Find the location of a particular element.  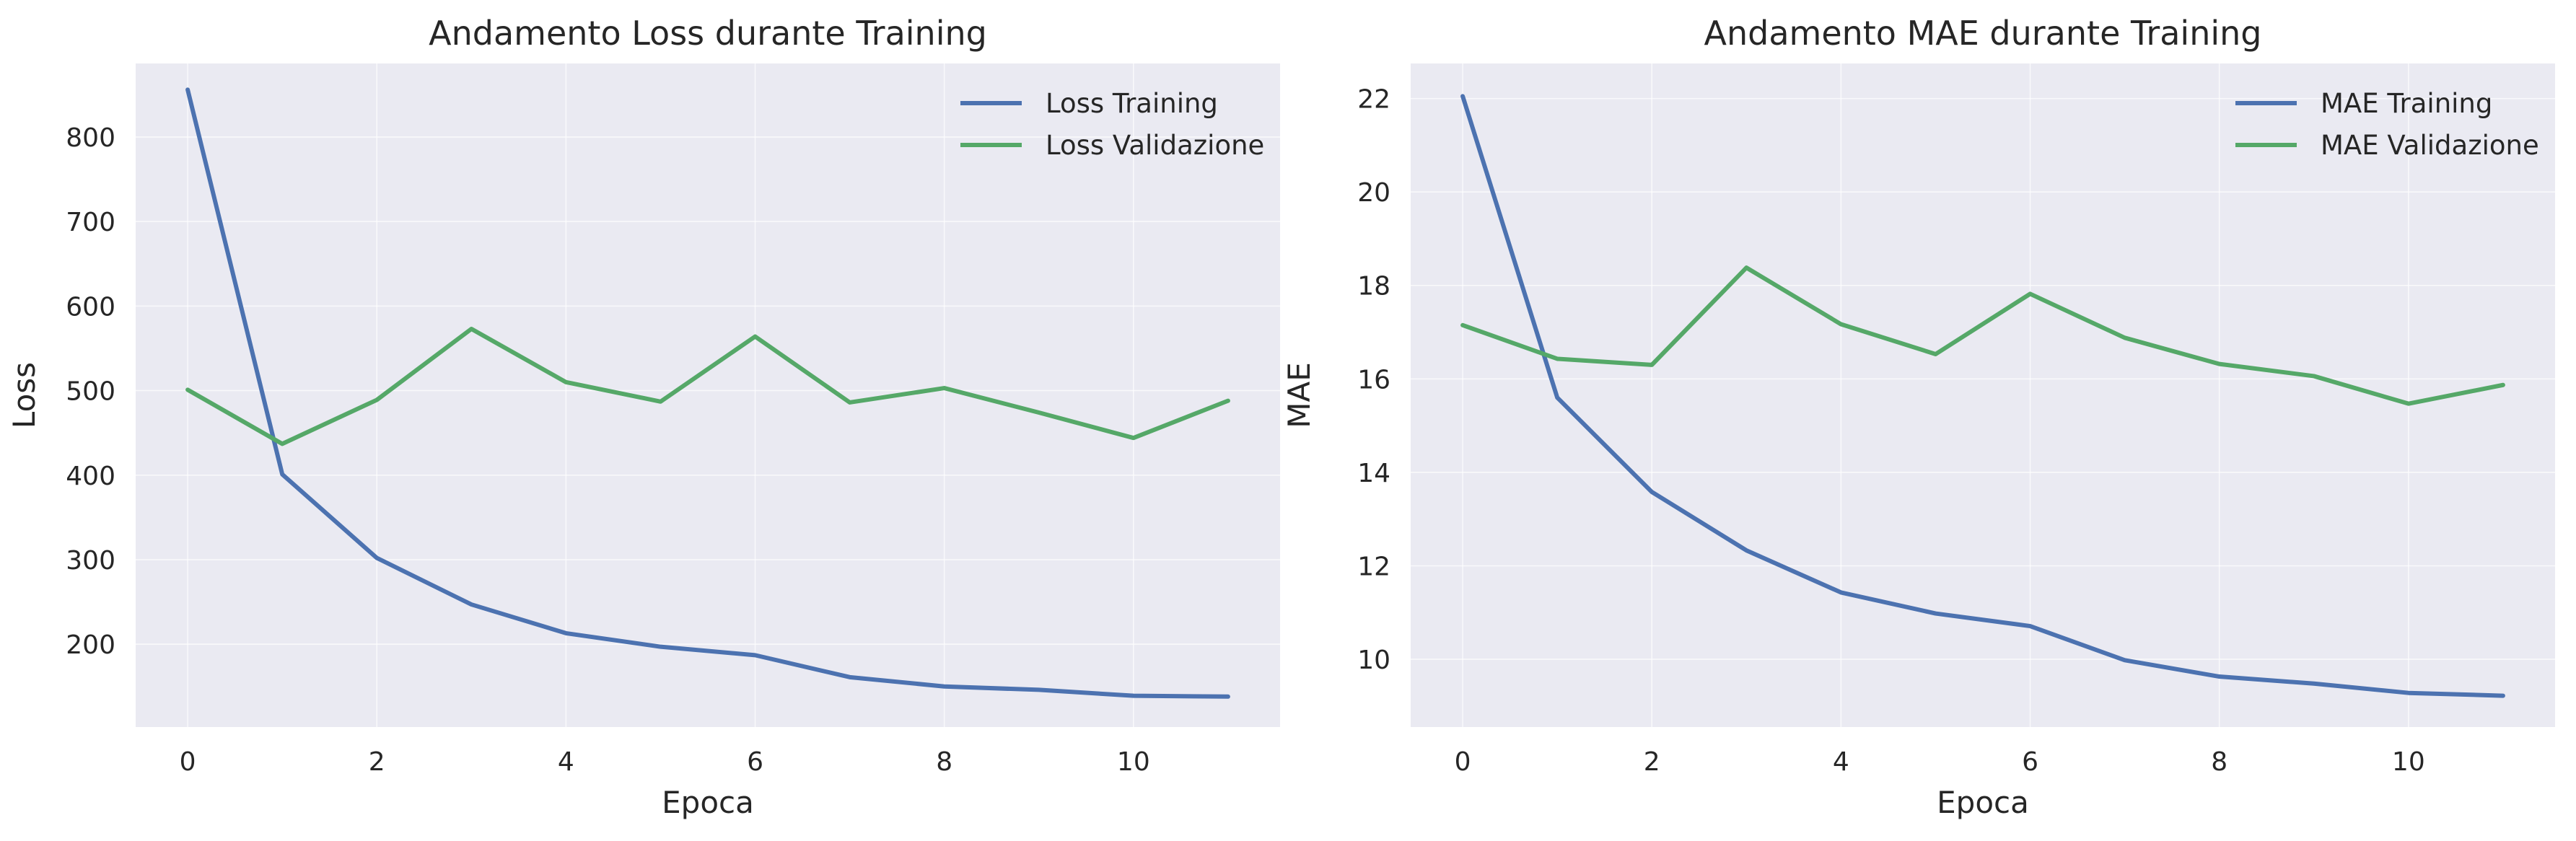

loss-y-tick-label: 300 is located at coordinates (90, 561).